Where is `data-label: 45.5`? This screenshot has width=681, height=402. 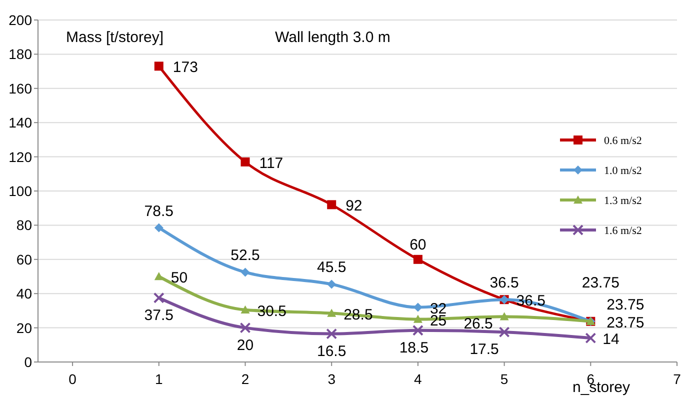
data-label: 45.5 is located at coordinates (331, 267).